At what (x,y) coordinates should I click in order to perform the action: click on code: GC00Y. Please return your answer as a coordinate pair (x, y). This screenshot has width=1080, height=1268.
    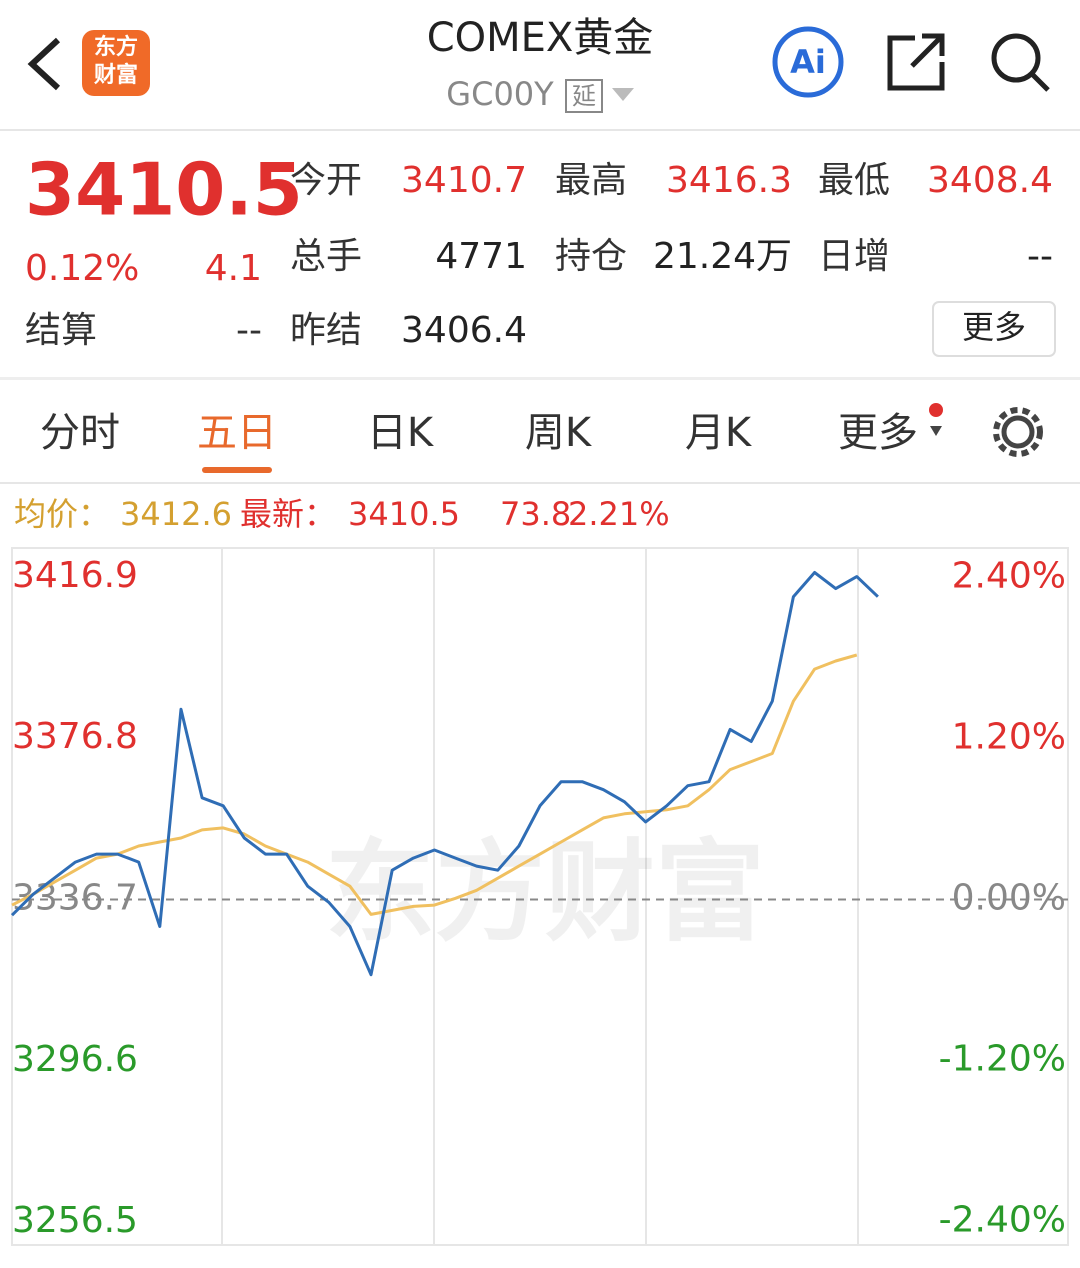
    Looking at the image, I should click on (500, 94).